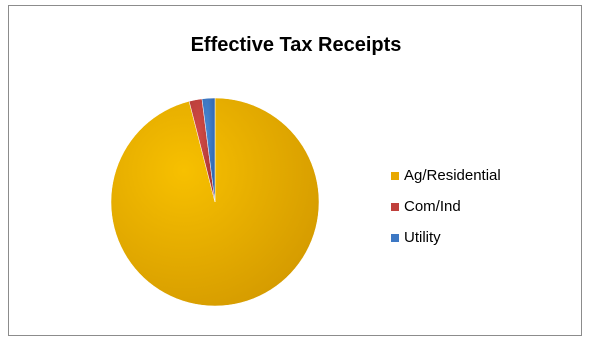 The image size is (590, 342). I want to click on legend: Ag/Residential Com/Ind Utility, so click(446, 206).